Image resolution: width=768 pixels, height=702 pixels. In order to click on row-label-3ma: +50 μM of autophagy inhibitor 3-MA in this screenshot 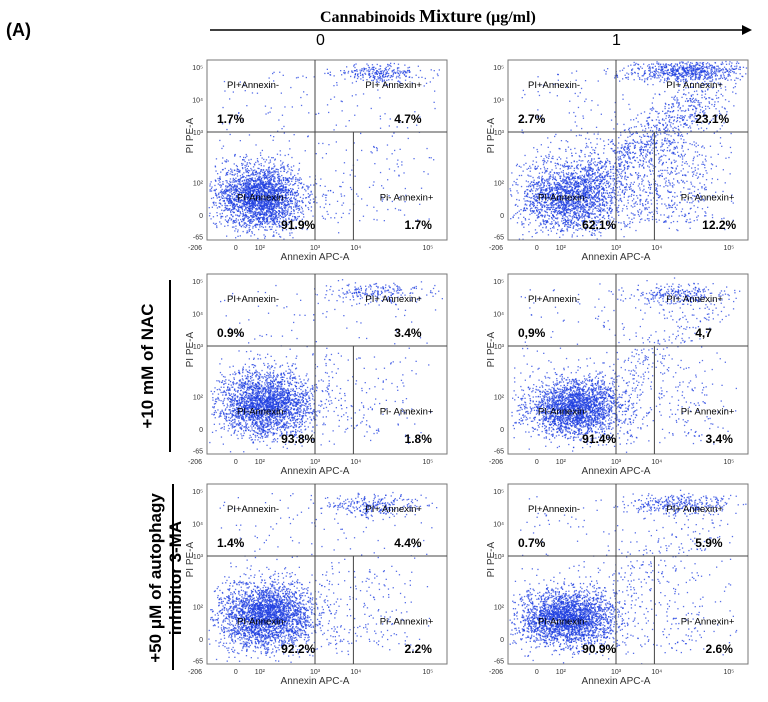, I will do `click(166, 578)`.